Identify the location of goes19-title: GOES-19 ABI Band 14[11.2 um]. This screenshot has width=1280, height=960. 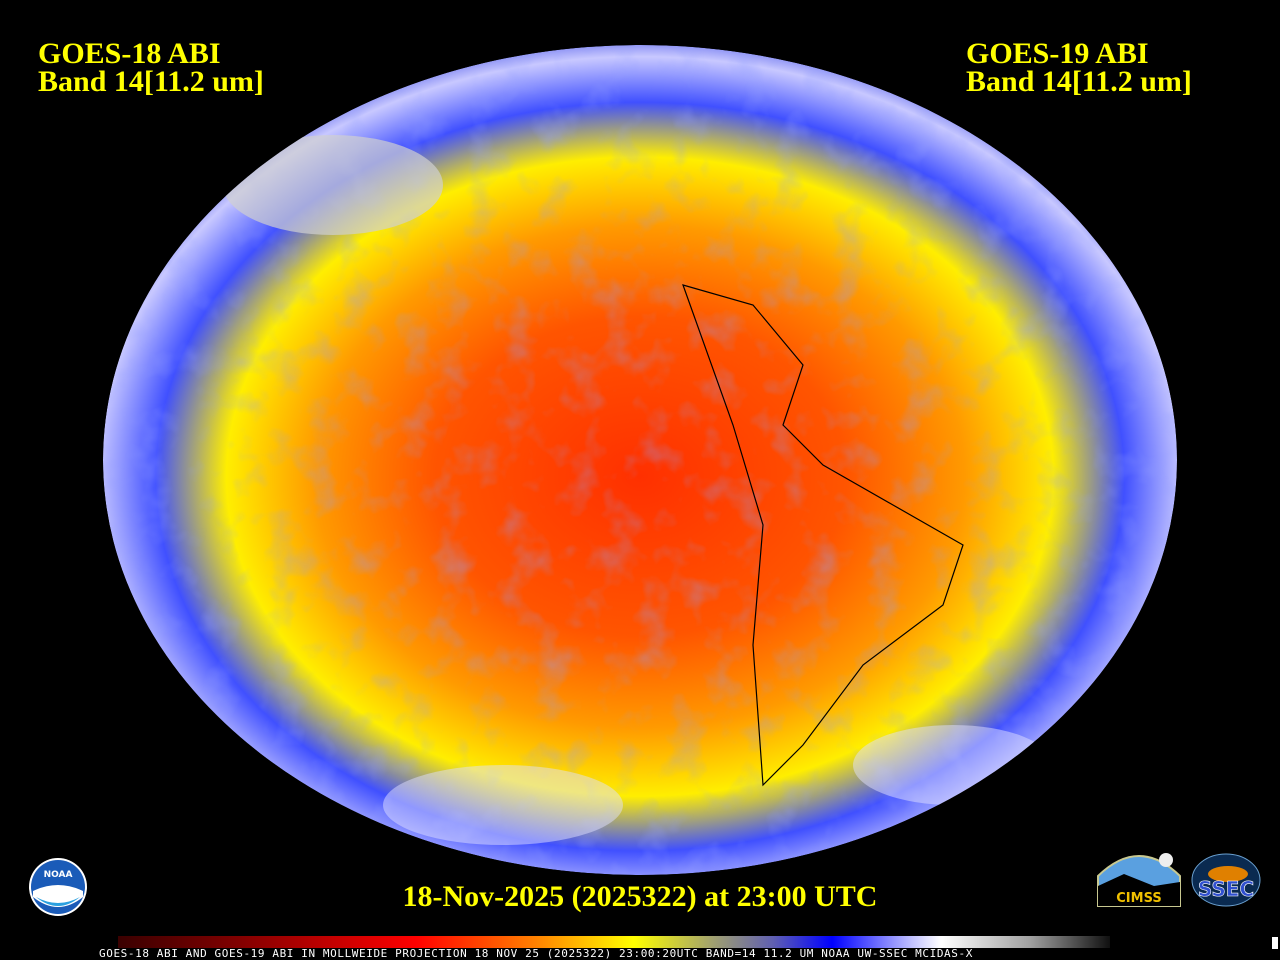
(1079, 67).